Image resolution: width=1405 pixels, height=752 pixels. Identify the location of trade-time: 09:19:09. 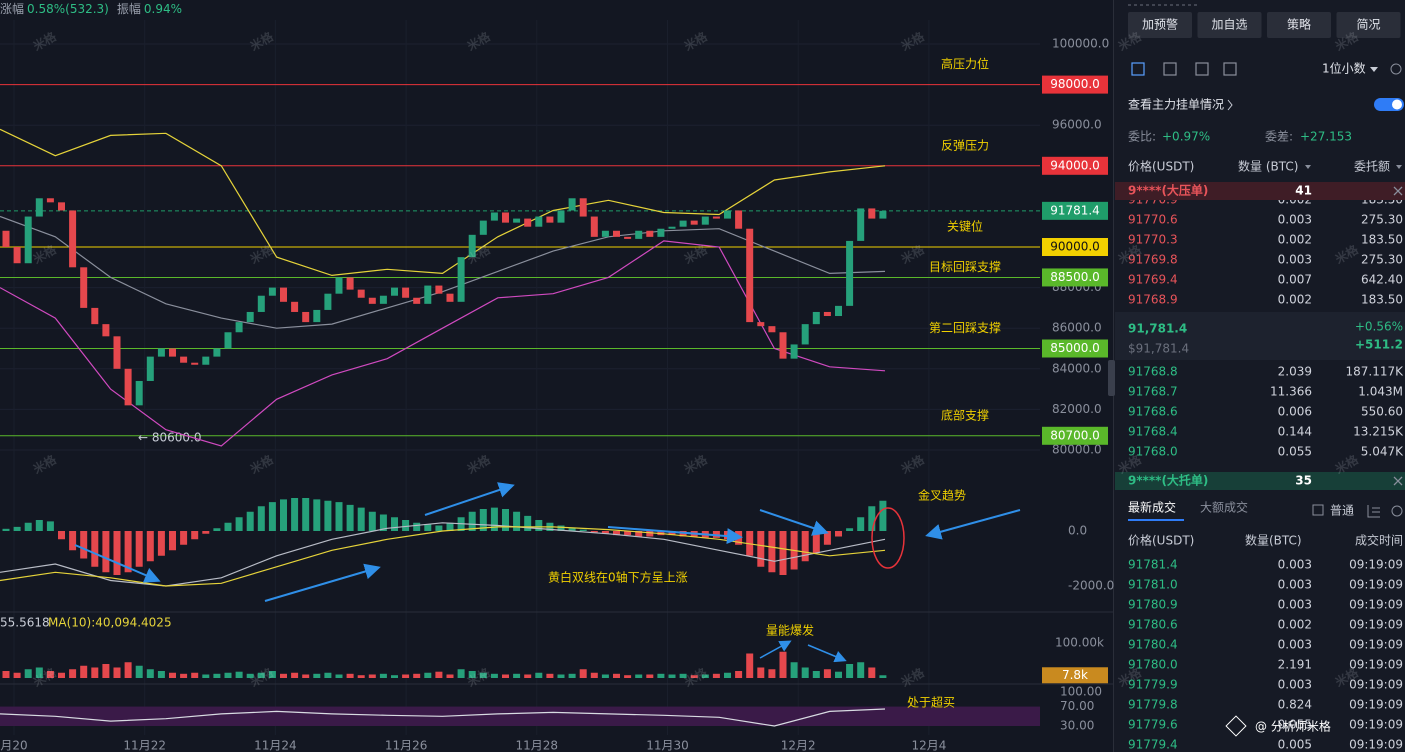
(1376, 665).